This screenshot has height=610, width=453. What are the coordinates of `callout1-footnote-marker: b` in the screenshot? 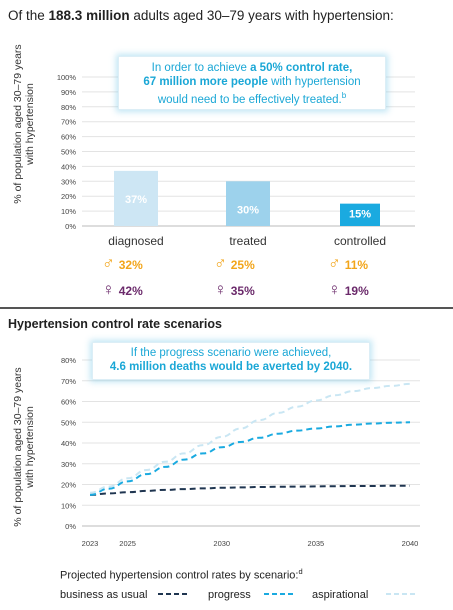 It's located at (344, 95).